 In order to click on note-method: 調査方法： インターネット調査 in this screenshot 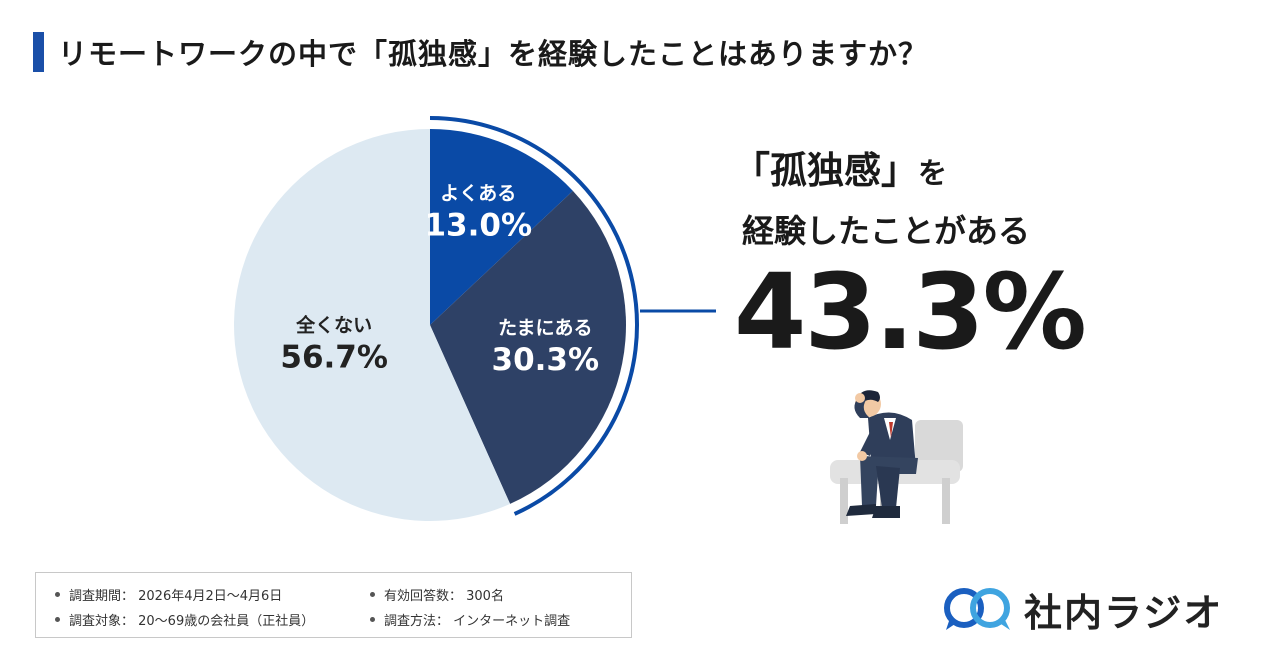, I will do `click(470, 619)`.